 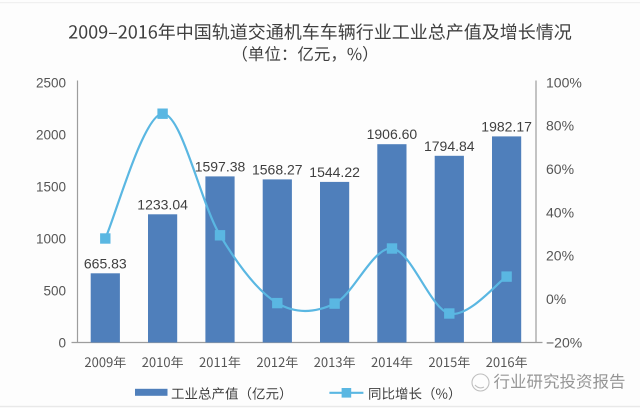 I want to click on svg-text: 2000, so click(x=51, y=134).